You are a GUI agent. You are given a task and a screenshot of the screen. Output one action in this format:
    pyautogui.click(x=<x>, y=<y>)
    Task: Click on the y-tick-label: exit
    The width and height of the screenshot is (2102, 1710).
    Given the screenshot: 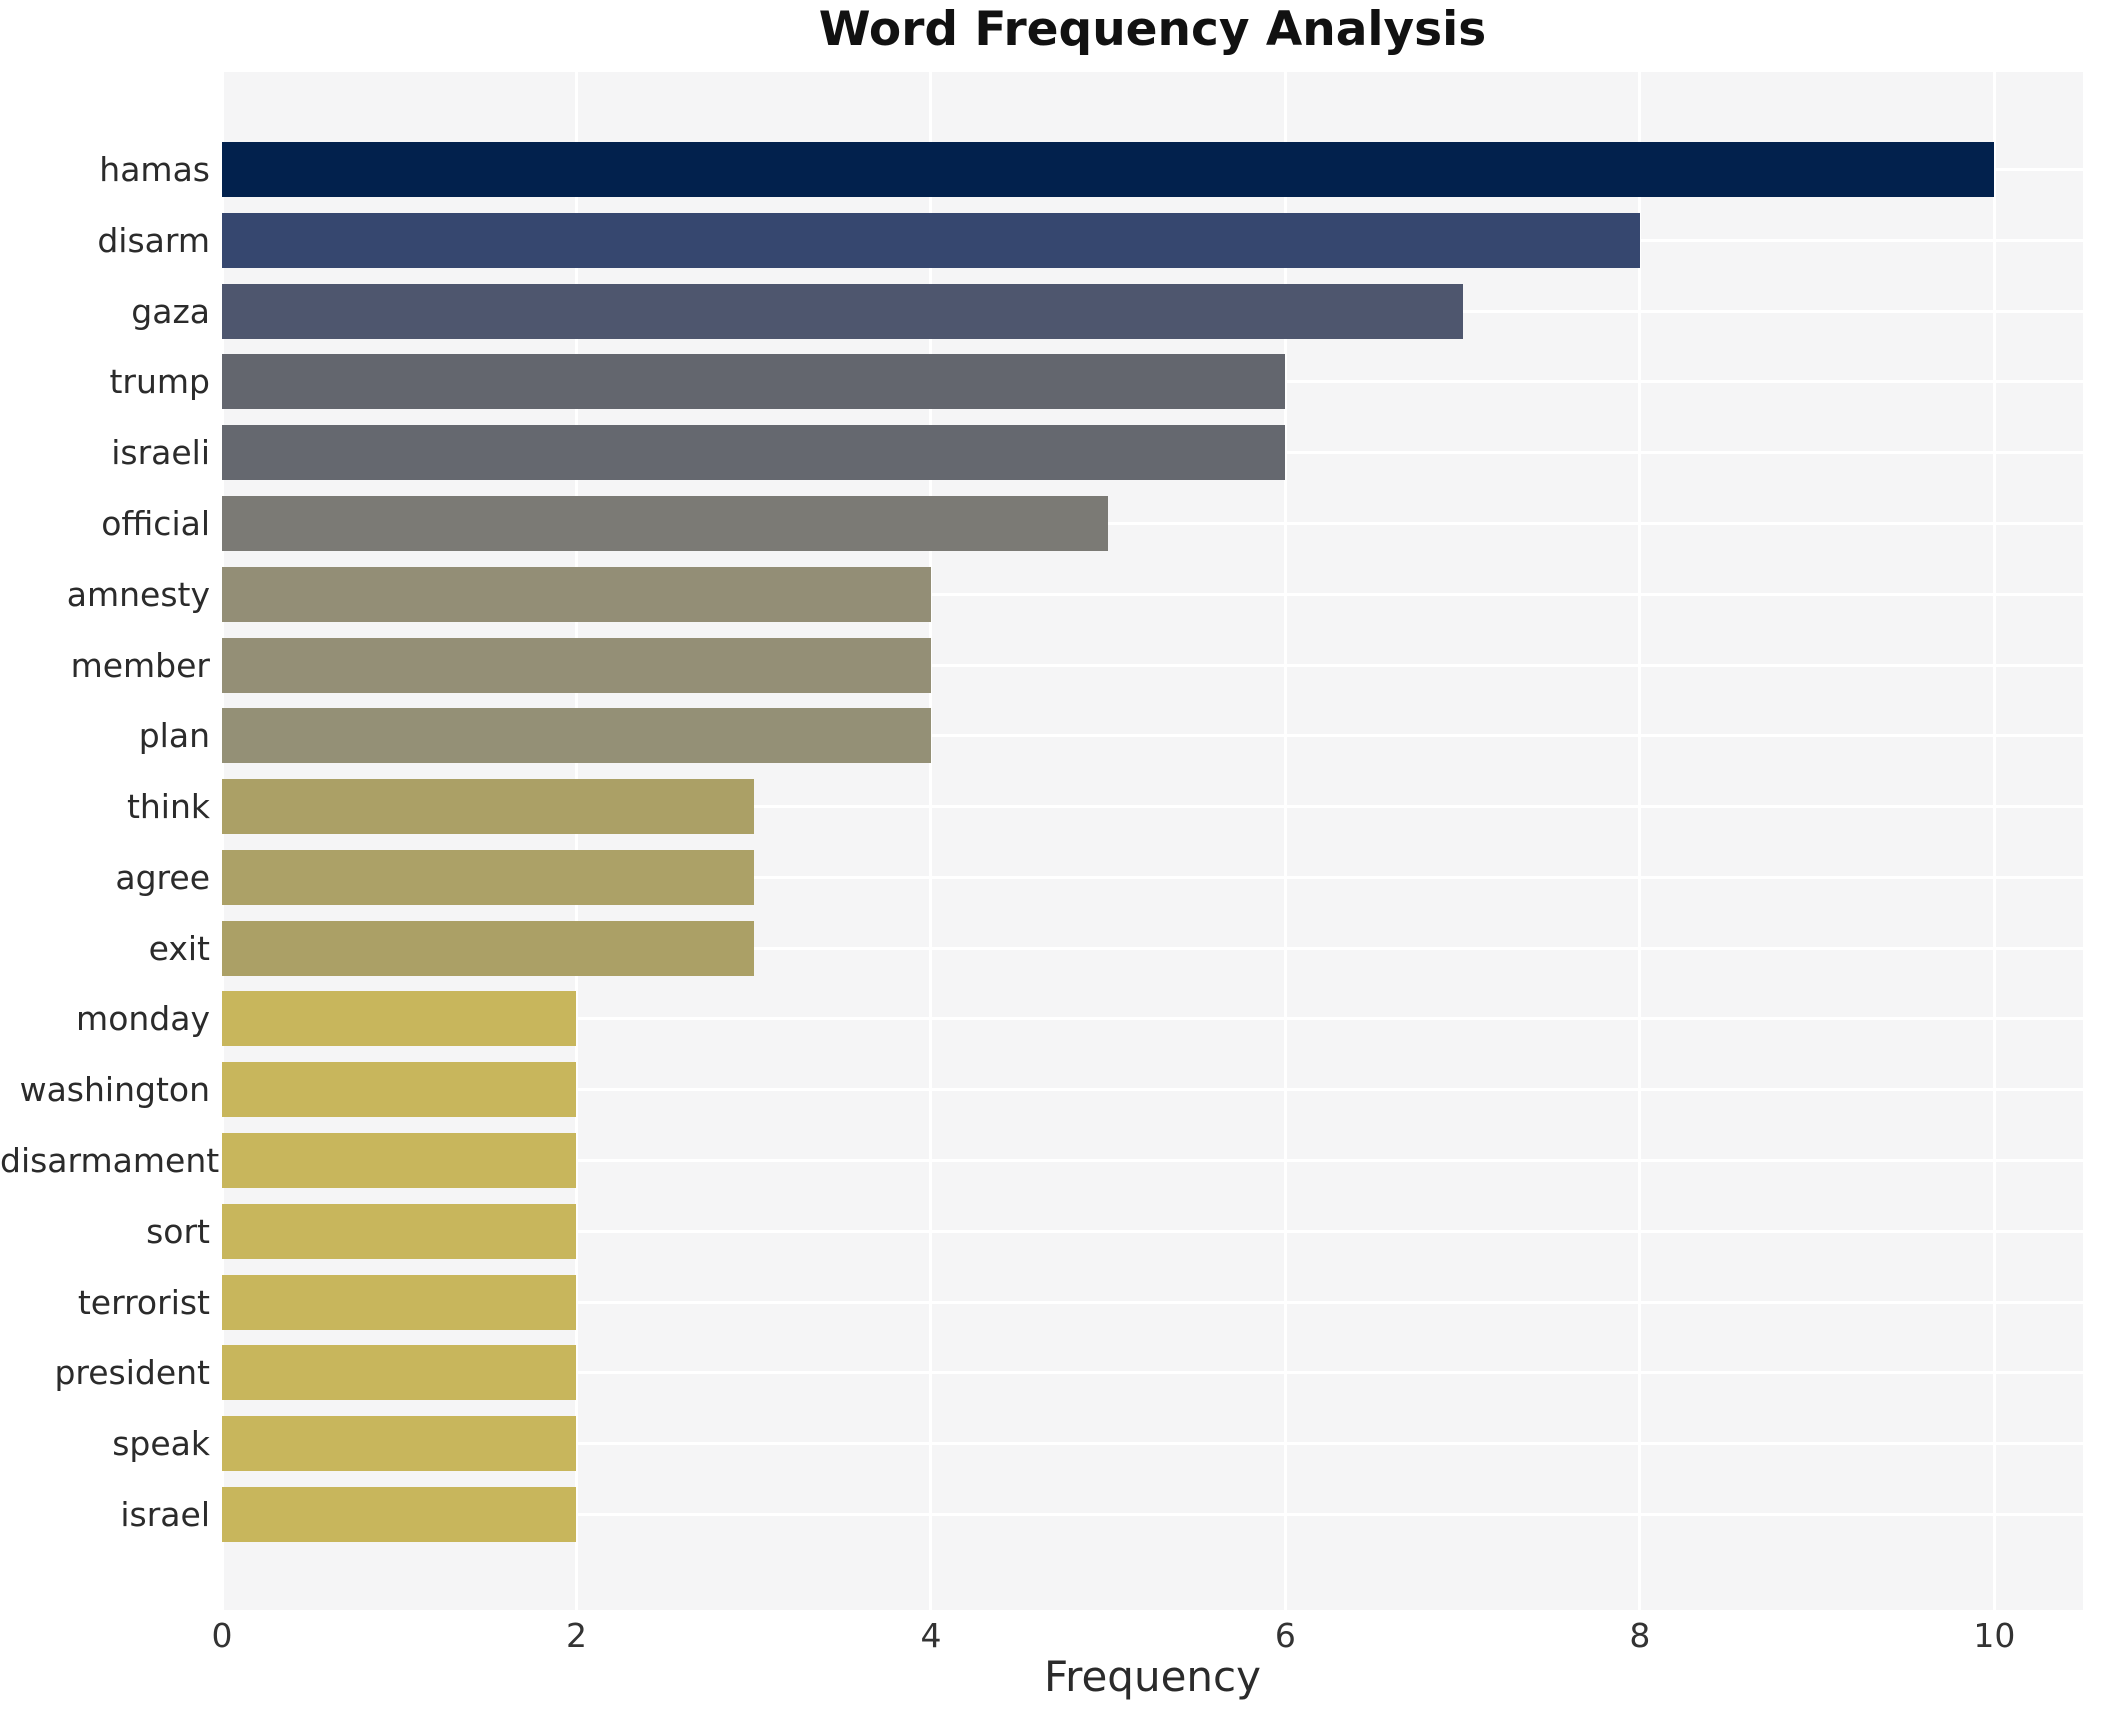 What is the action you would take?
    pyautogui.click(x=179, y=948)
    